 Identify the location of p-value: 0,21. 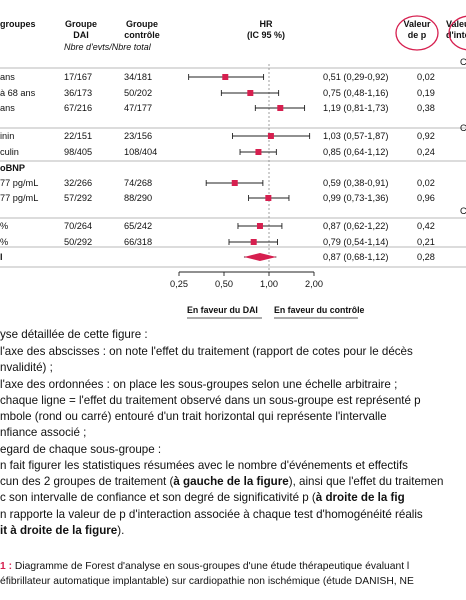
(426, 242).